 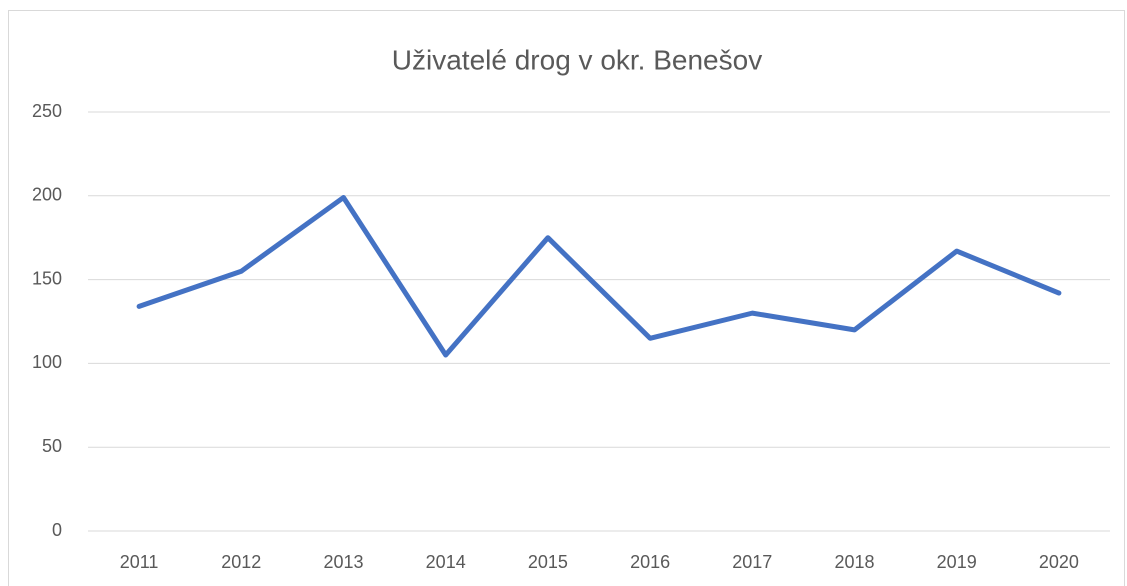 What do you see at coordinates (343, 562) in the screenshot?
I see `x-tick-label: 2013` at bounding box center [343, 562].